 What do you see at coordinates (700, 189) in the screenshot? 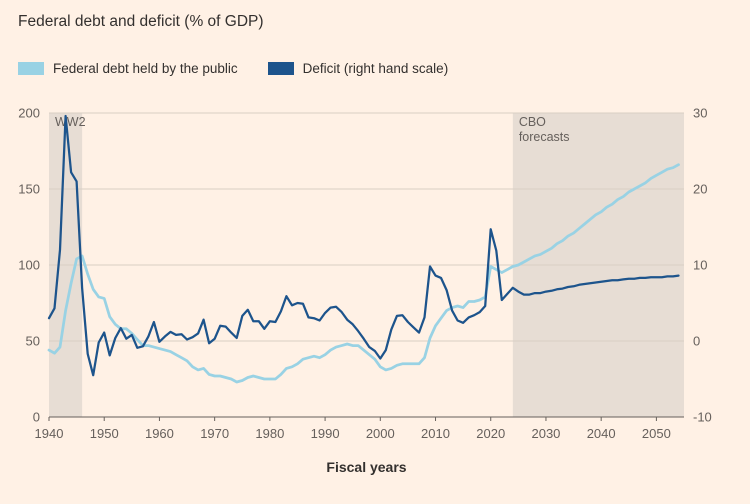
I see `right-axis-tick-label: 20` at bounding box center [700, 189].